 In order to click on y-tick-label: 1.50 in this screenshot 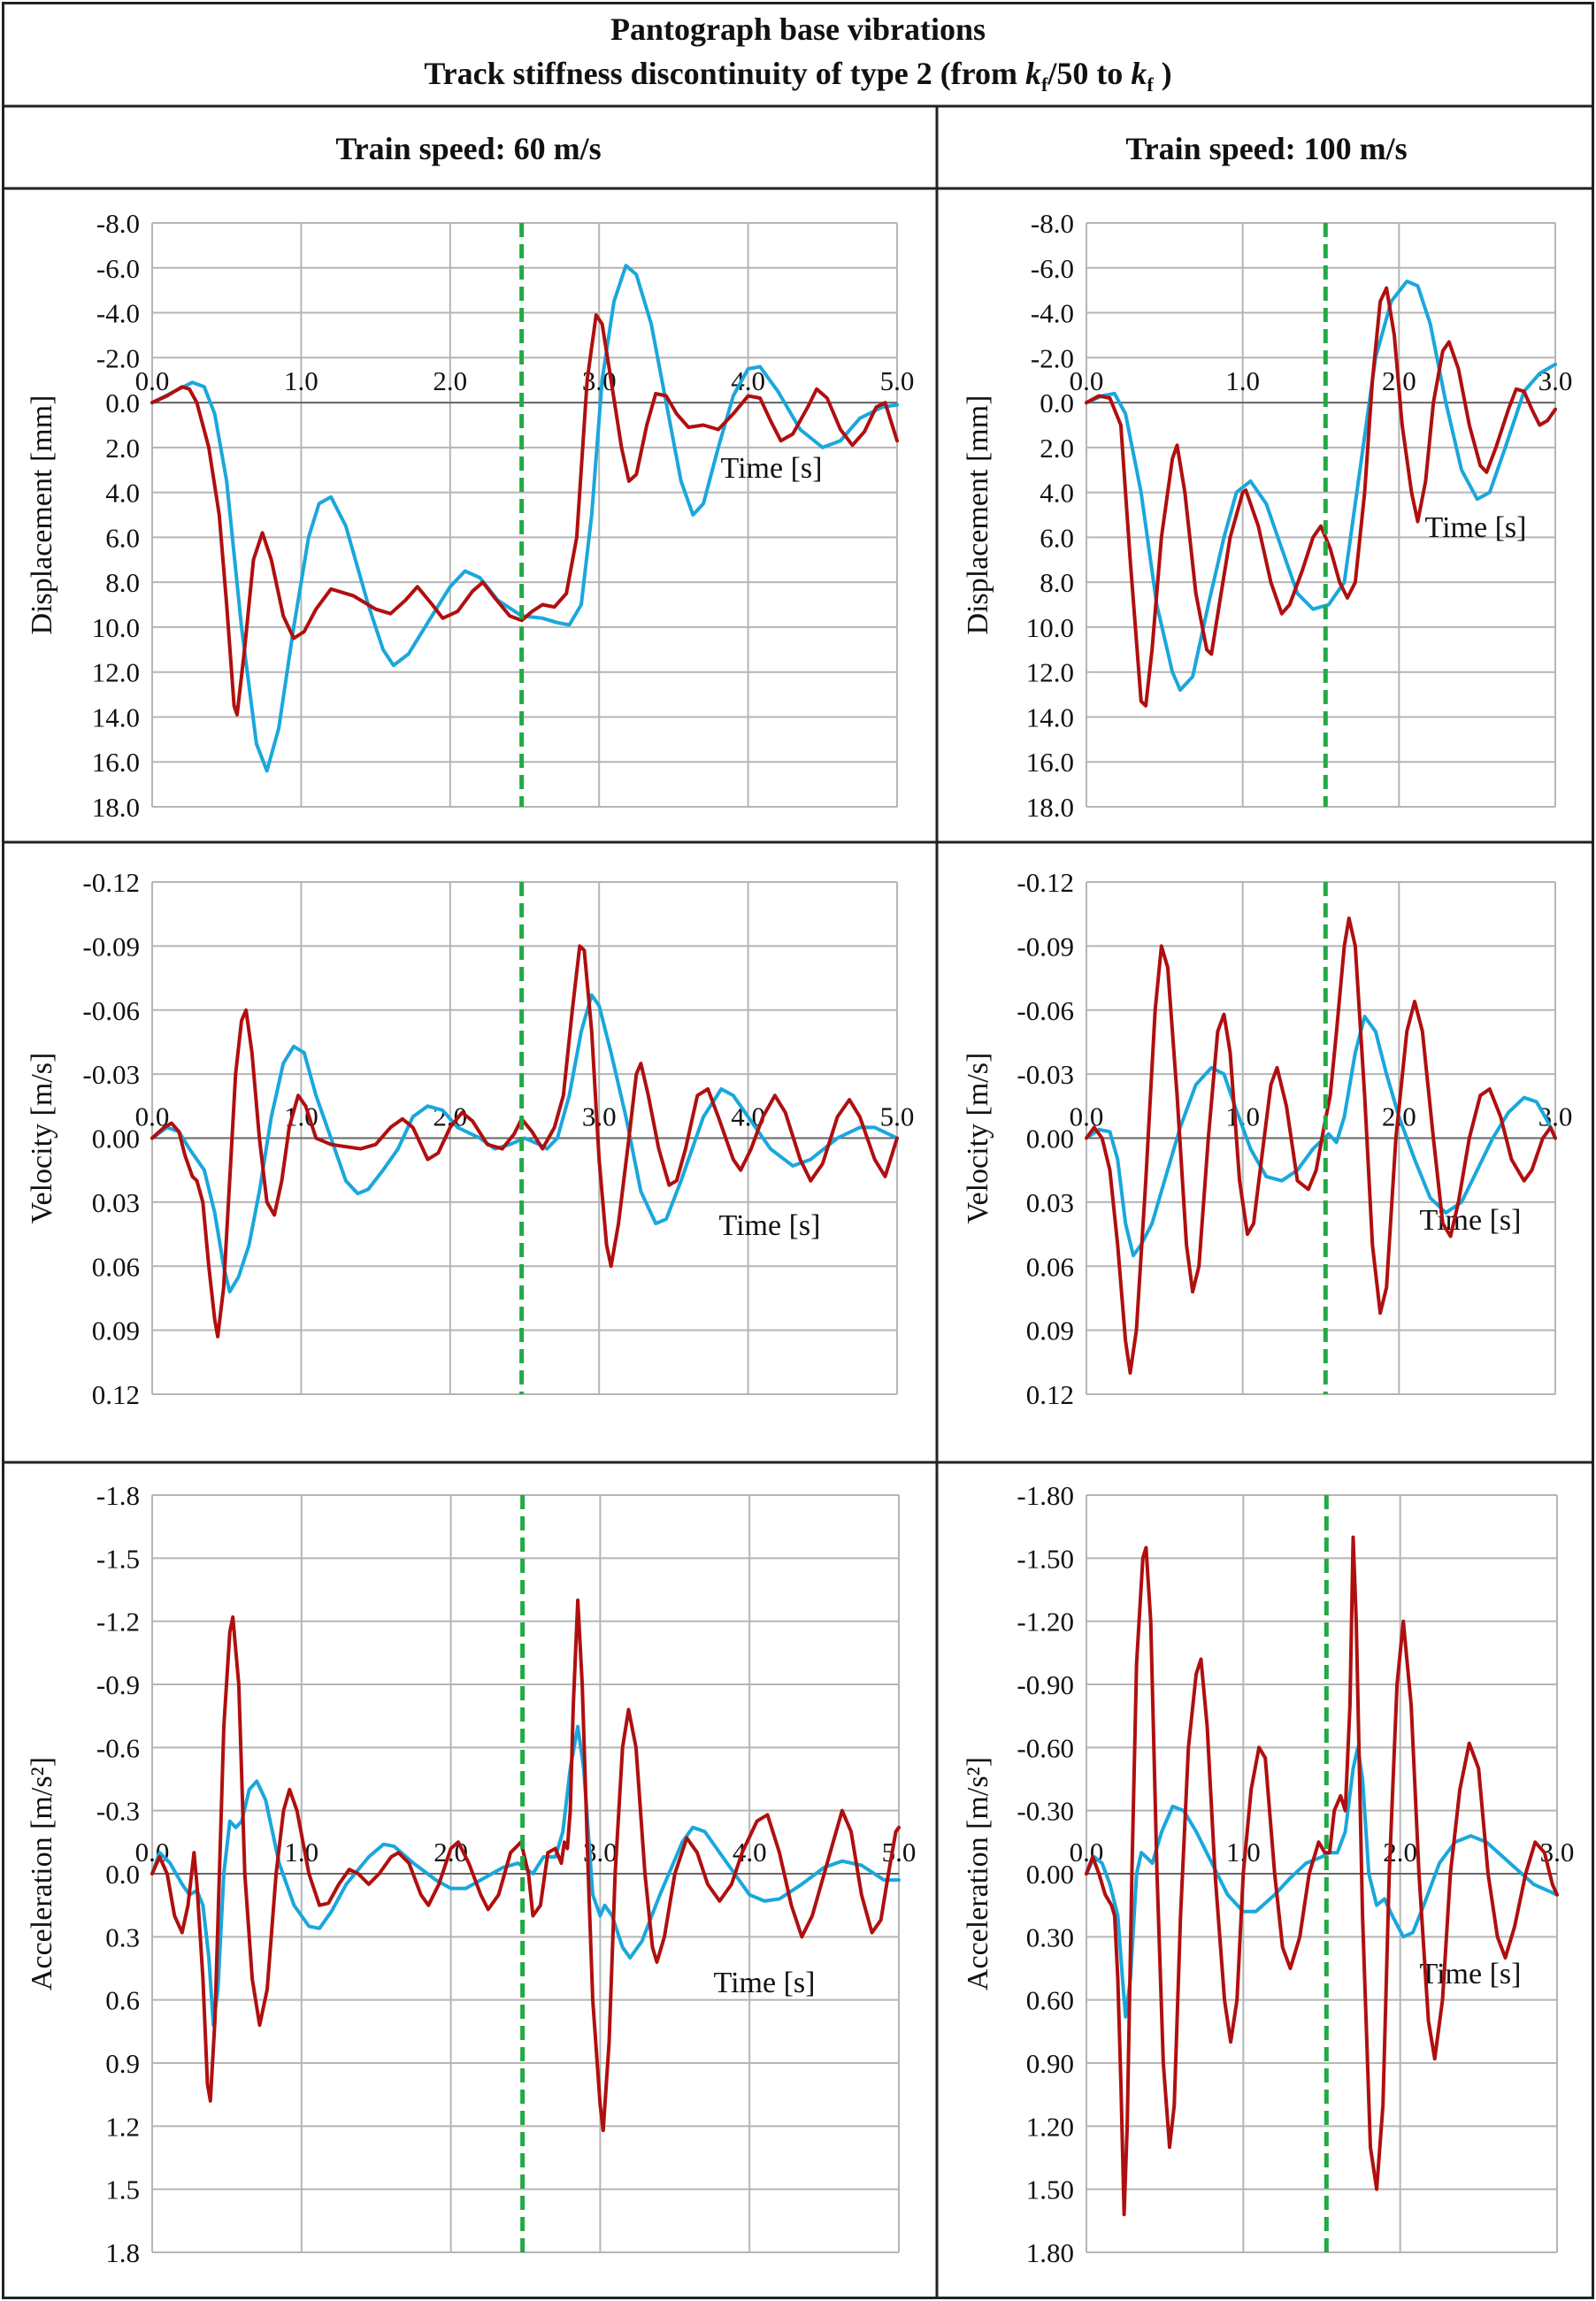, I will do `click(1050, 2189)`.